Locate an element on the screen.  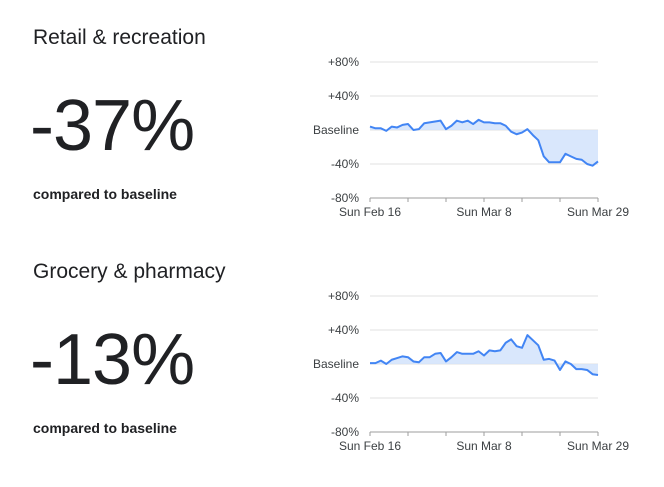
panel-title: Grocery & pharmacy is located at coordinates (129, 271).